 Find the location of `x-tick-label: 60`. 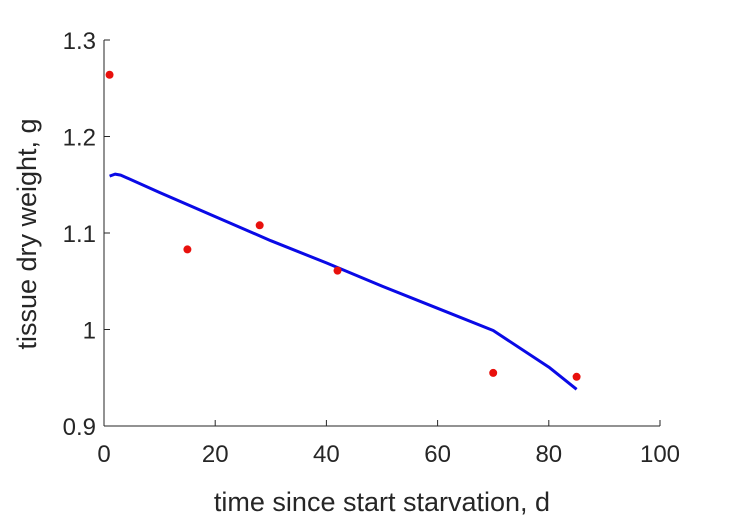

x-tick-label: 60 is located at coordinates (437, 454).